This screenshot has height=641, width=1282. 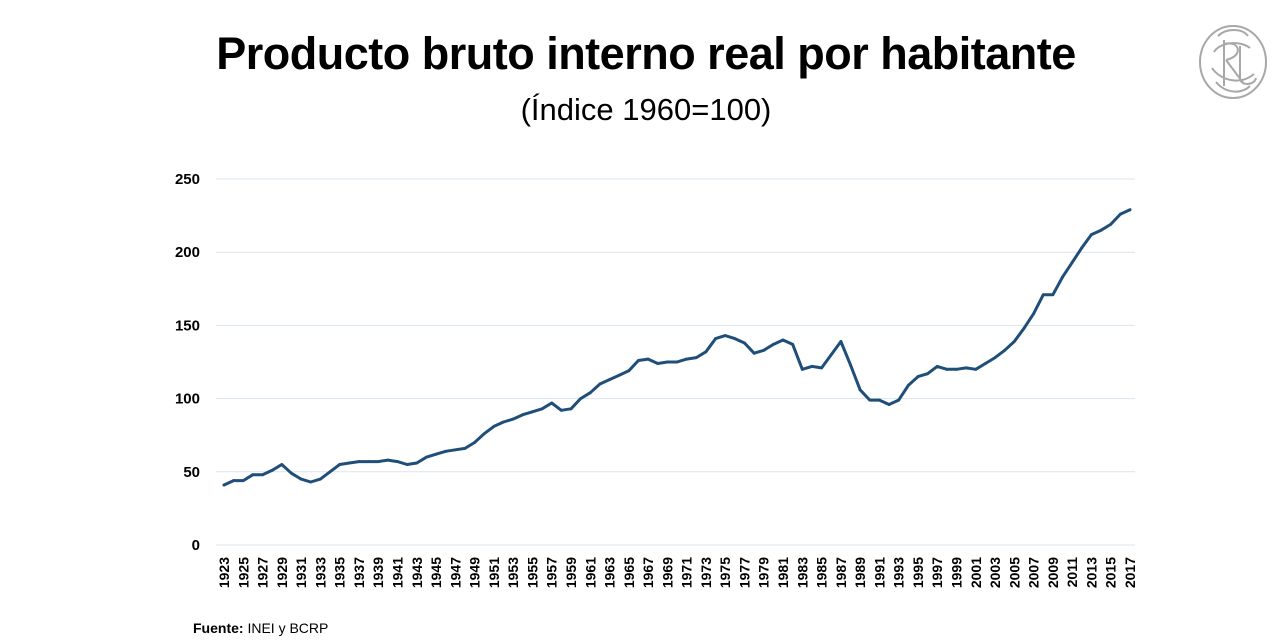 I want to click on x-tick-label: 1989, so click(x=860, y=572).